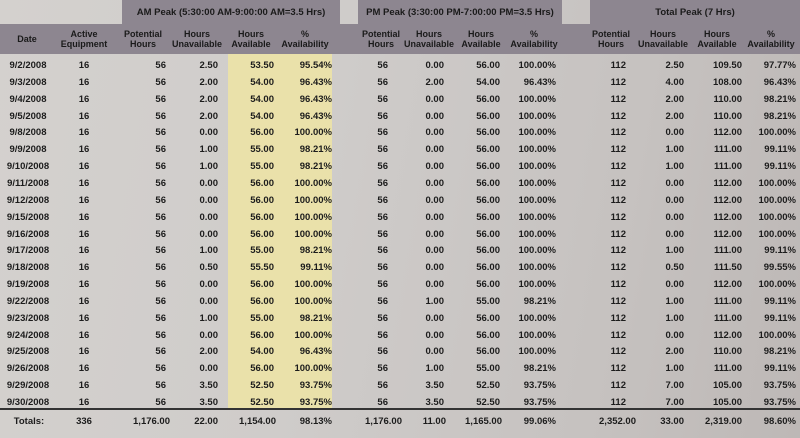 The height and width of the screenshot is (438, 800). Describe the element at coordinates (28, 386) in the screenshot. I see `cell-date: 9/29/2008` at that location.